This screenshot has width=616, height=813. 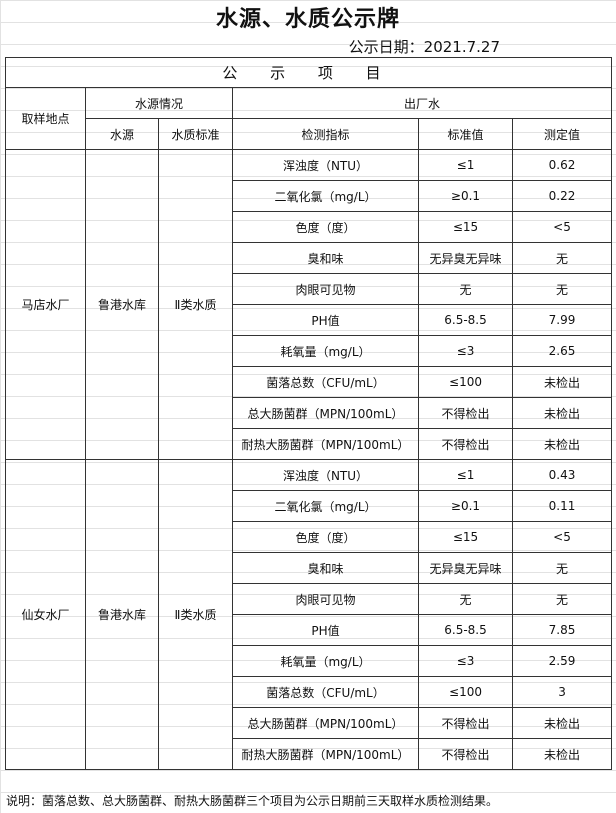 I want to click on section-header: 公 示 项 目, so click(x=308, y=72).